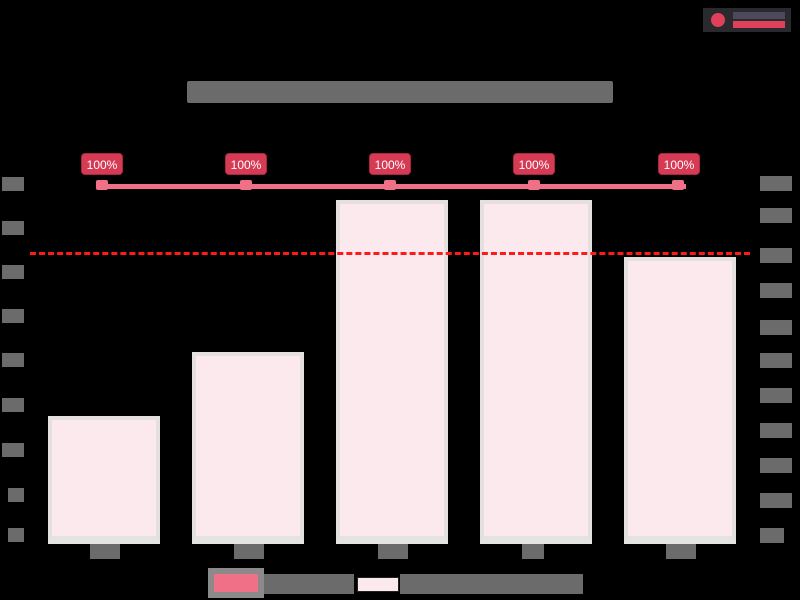 The width and height of the screenshot is (800, 600). I want to click on logo-text-bottom, so click(759, 24).